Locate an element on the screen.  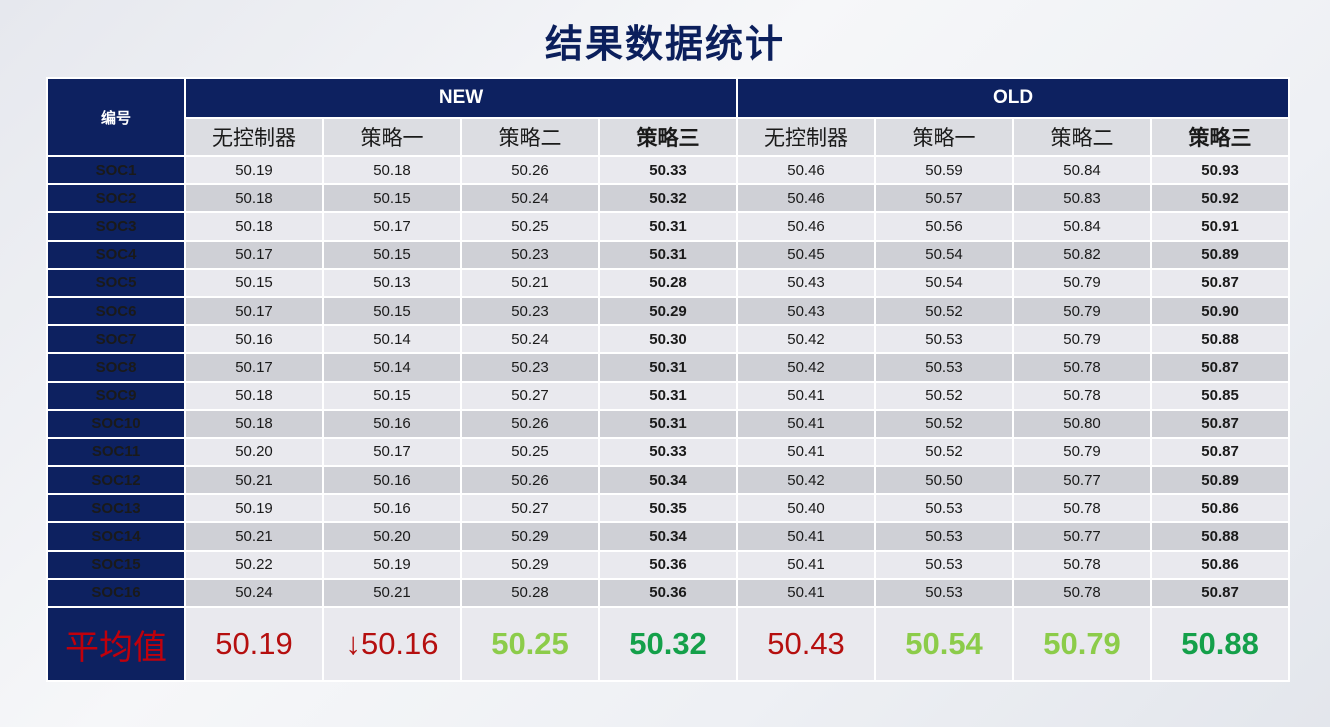
value-cell-old-1: 50.56 is located at coordinates (944, 226).